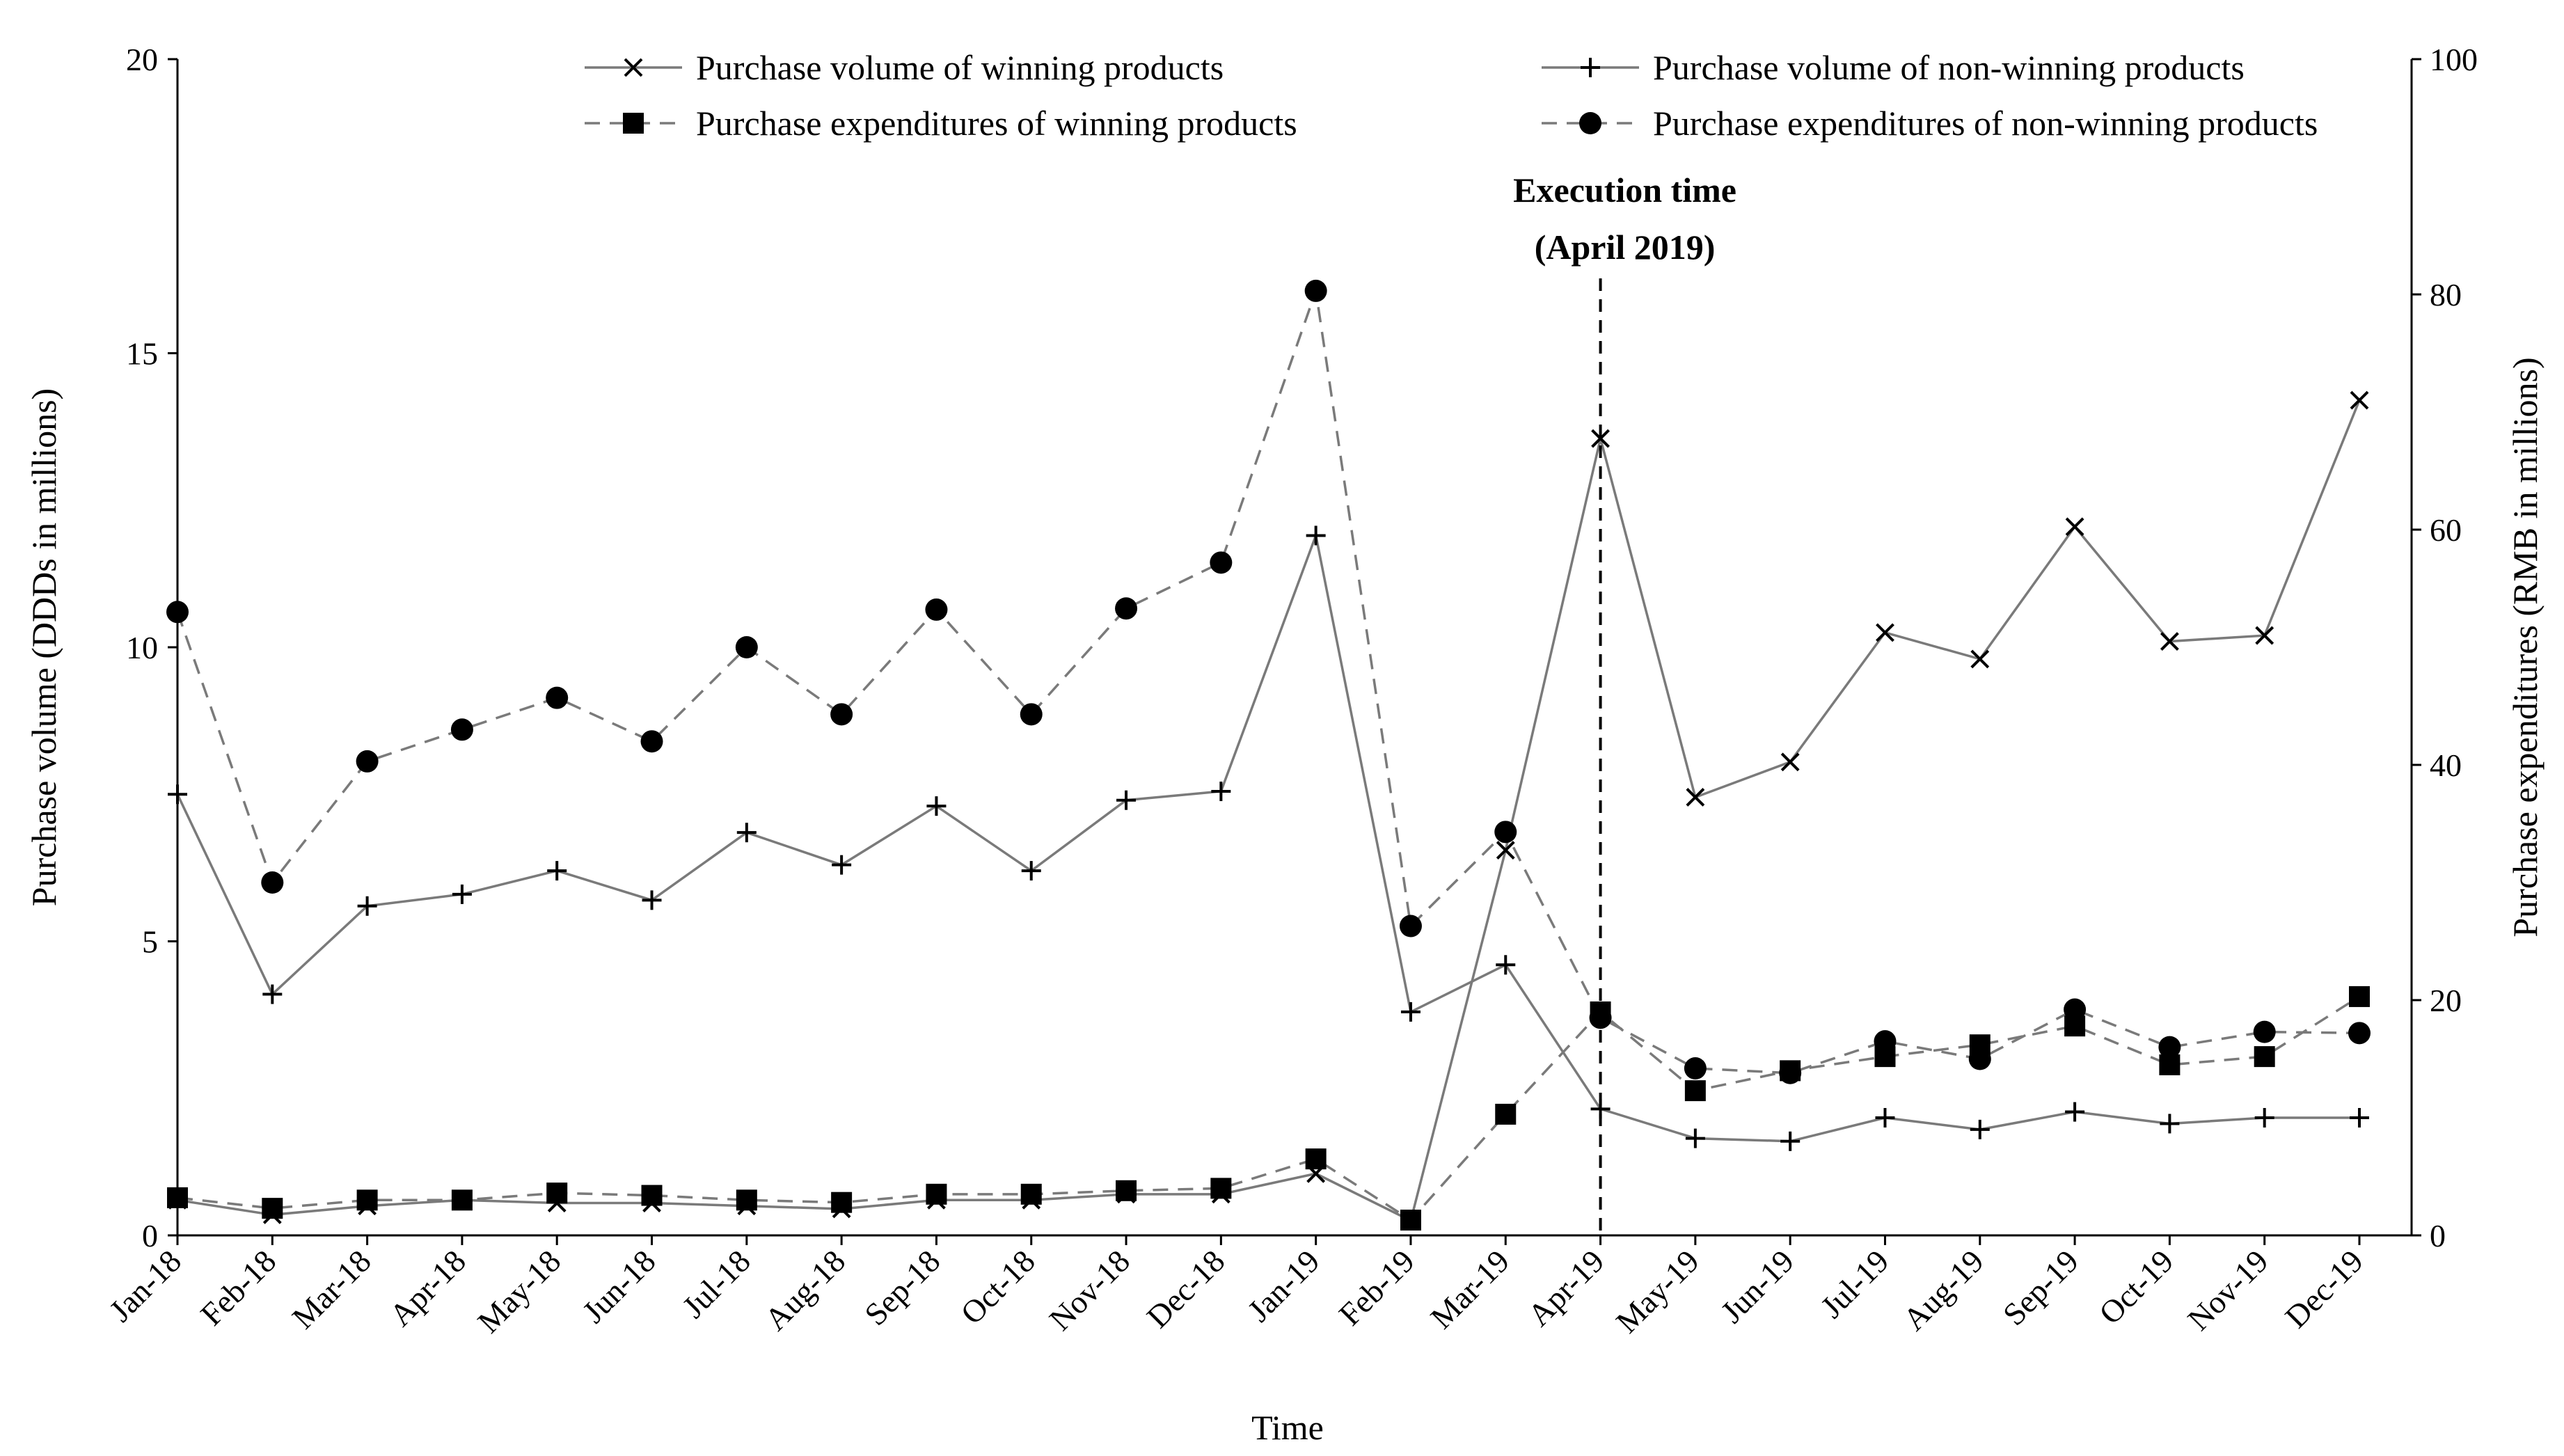 This screenshot has width=2564, height=1456. I want to click on left-tick-label: 0, so click(150, 1235).